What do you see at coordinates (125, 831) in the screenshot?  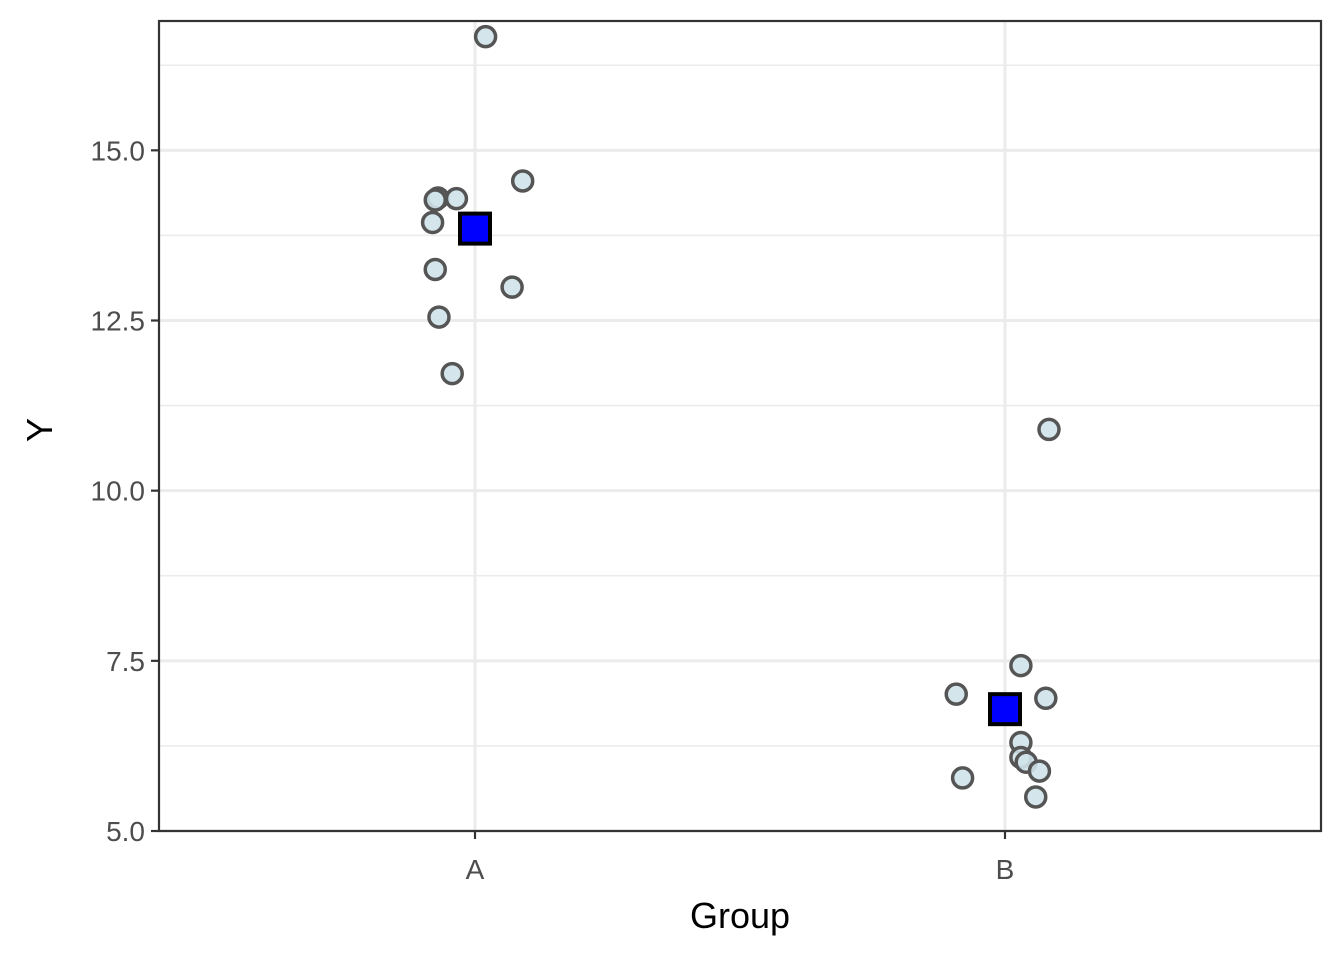 I see `y-tick-label: 5.0` at bounding box center [125, 831].